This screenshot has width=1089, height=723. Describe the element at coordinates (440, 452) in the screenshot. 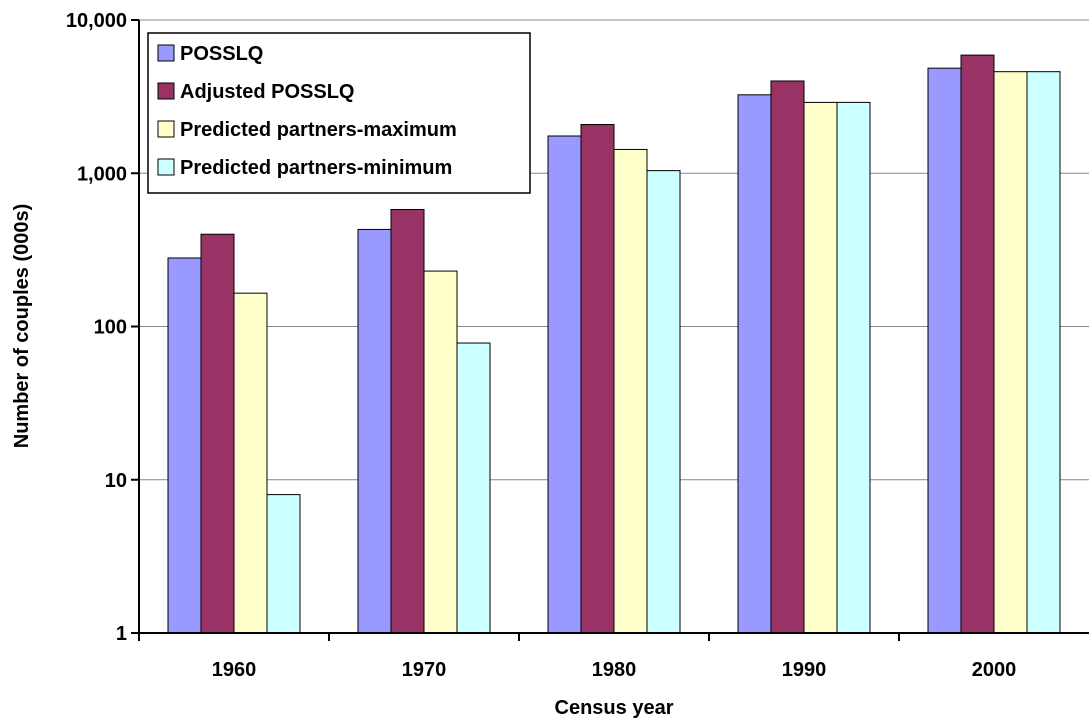

I see `bar-3-1970` at that location.